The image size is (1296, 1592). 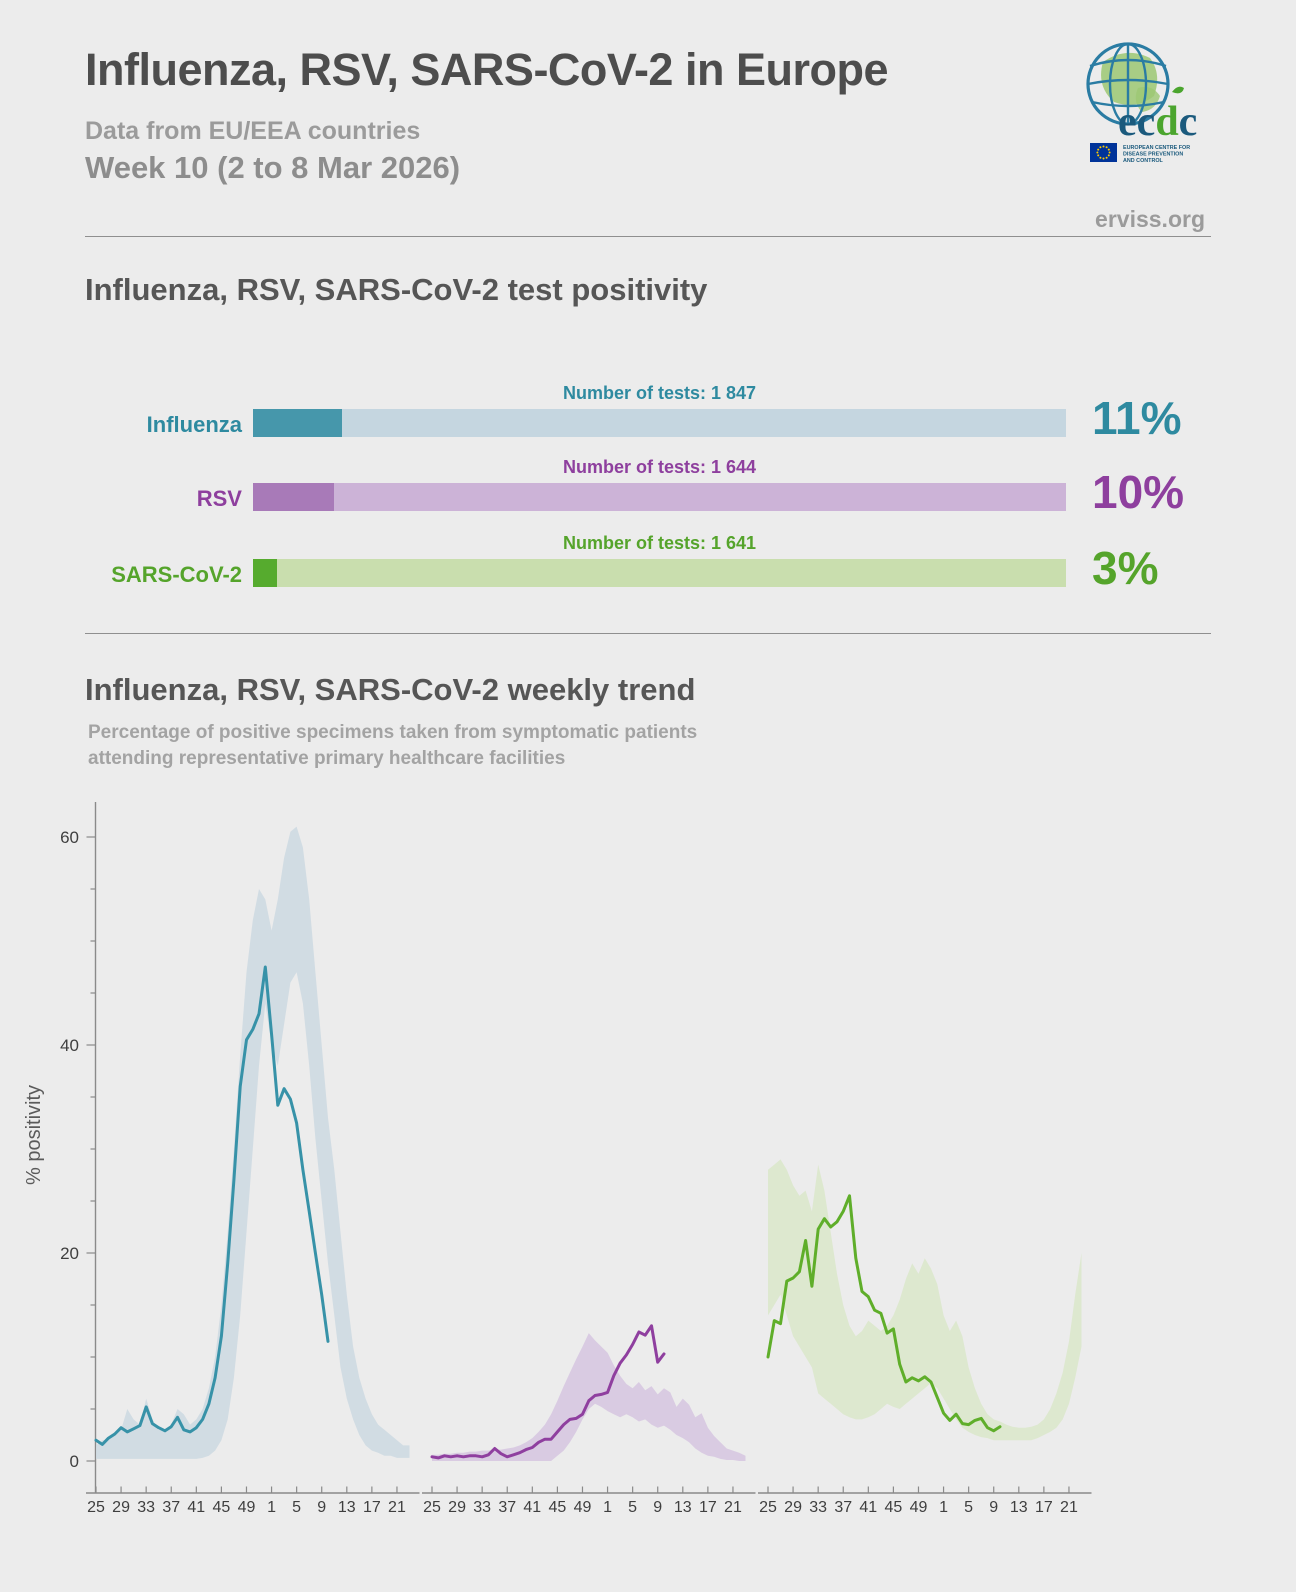 What do you see at coordinates (659, 543) in the screenshot?
I see `sars-cov-2-tests-count: Number of tests: 1 641` at bounding box center [659, 543].